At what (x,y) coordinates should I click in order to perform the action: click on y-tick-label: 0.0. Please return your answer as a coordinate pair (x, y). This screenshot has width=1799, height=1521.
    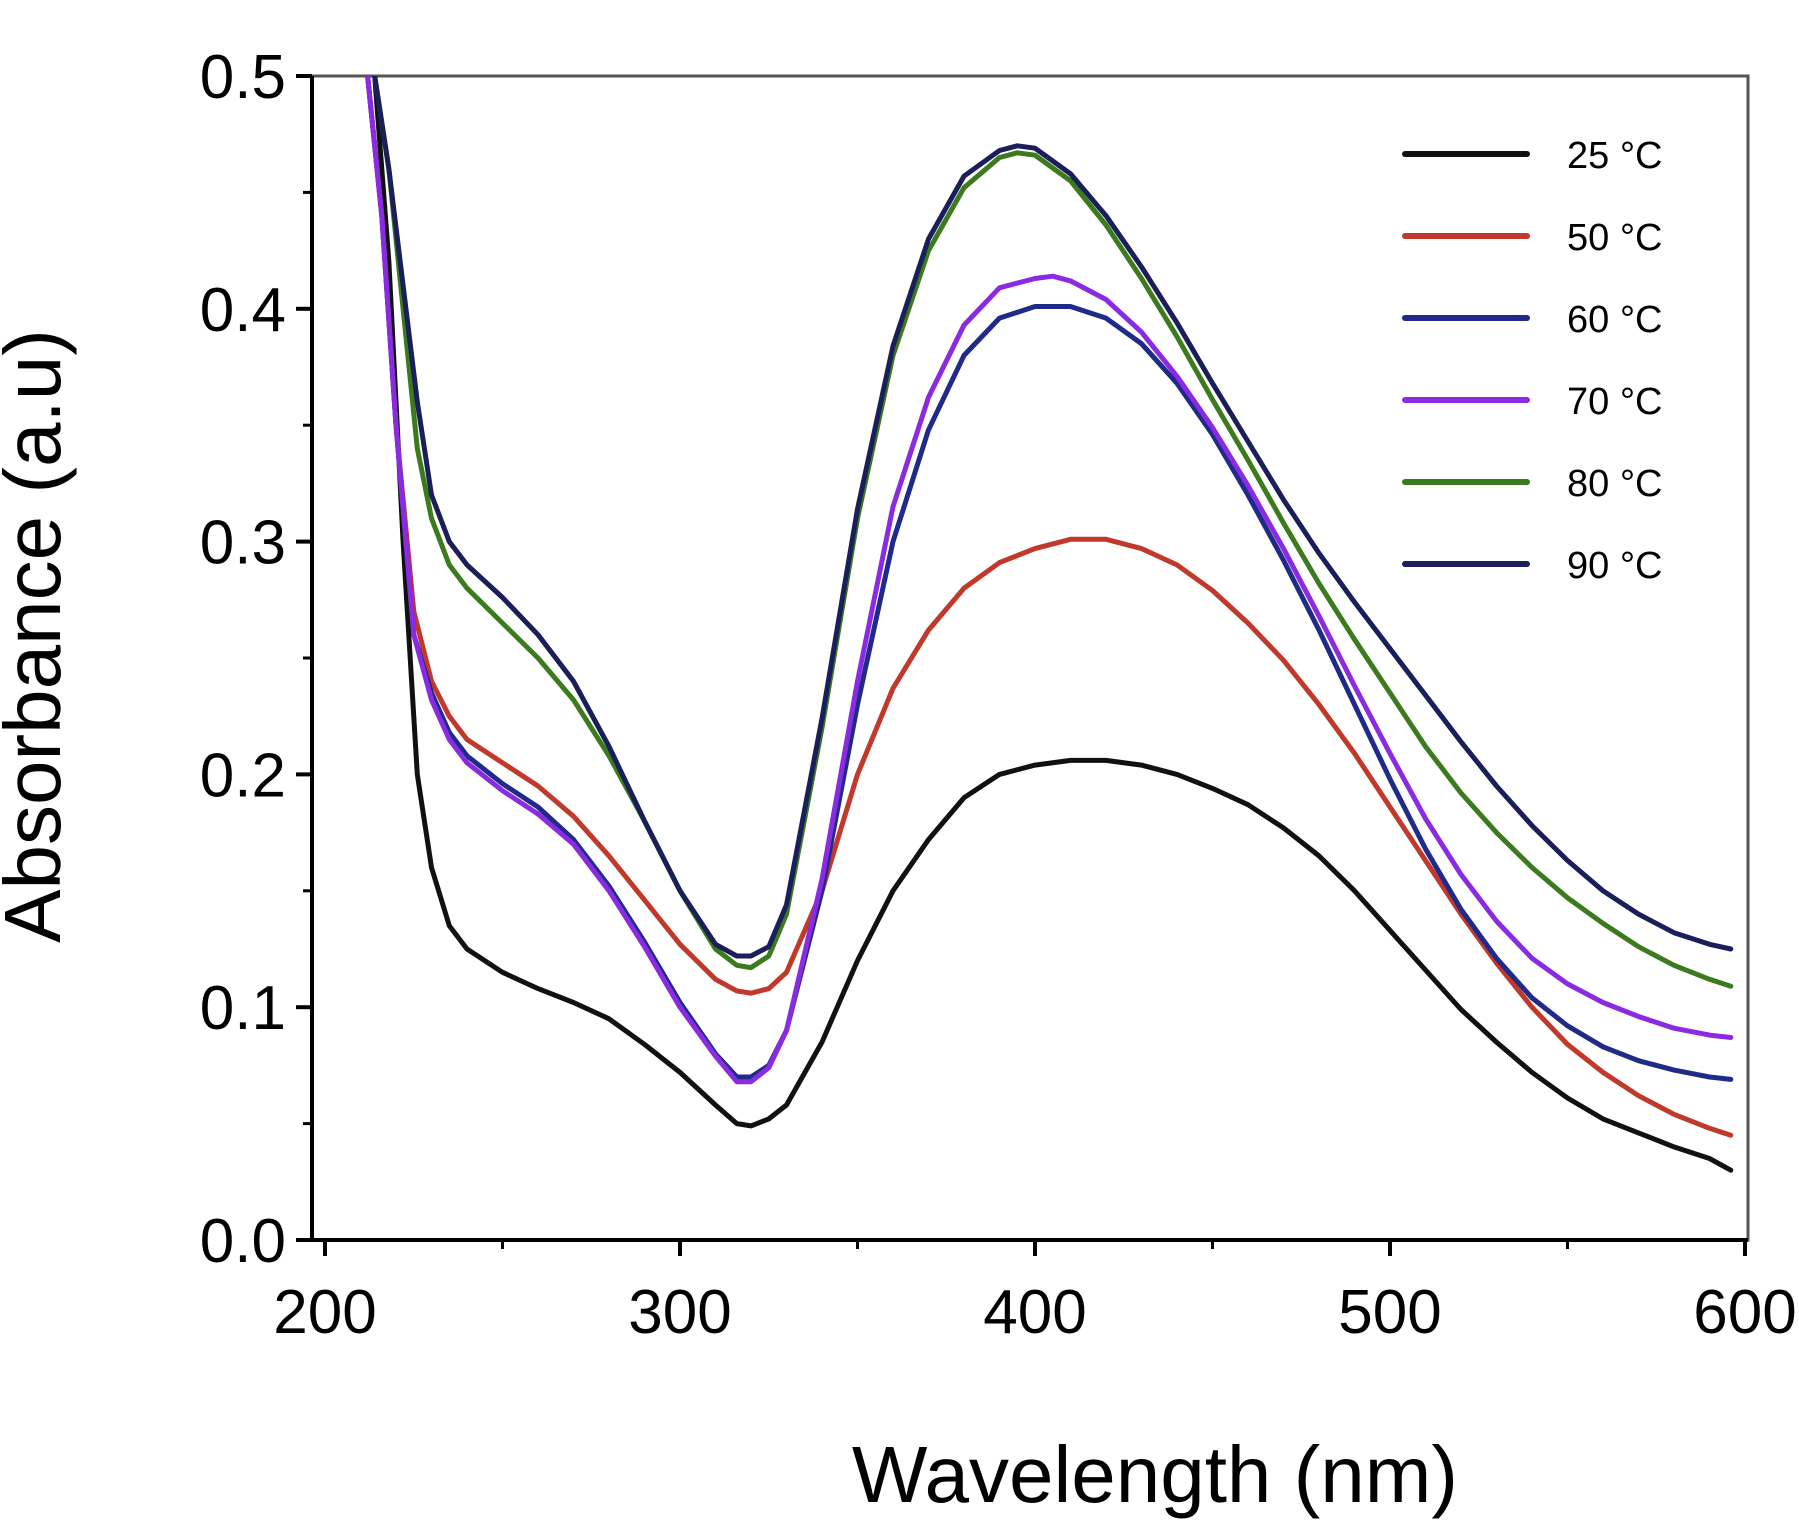
    Looking at the image, I should click on (243, 1241).